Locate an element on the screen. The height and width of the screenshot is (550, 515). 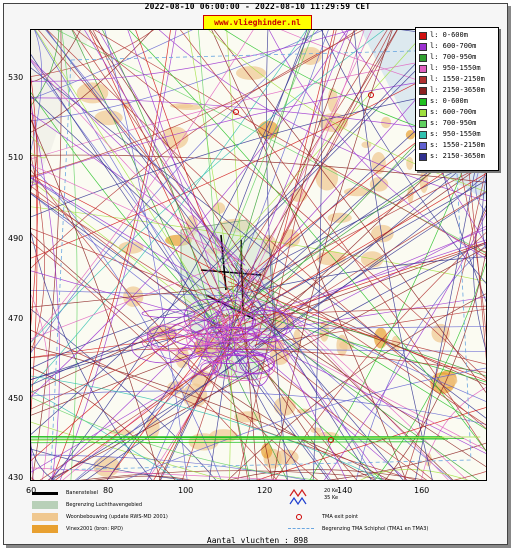
x-tick-label: 60 is located at coordinates (31, 490).